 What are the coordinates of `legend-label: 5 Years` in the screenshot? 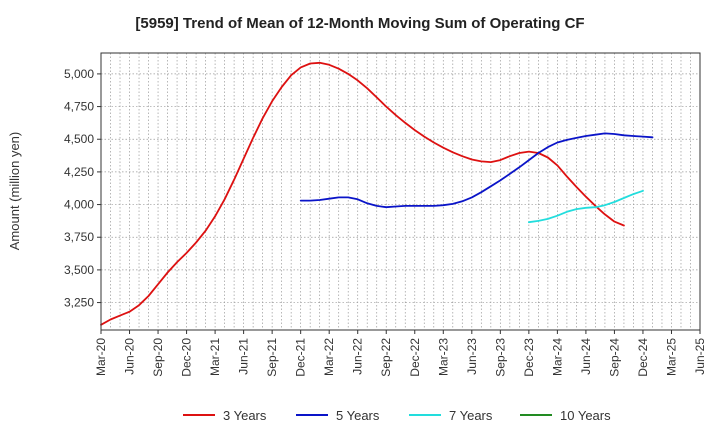 It's located at (358, 415).